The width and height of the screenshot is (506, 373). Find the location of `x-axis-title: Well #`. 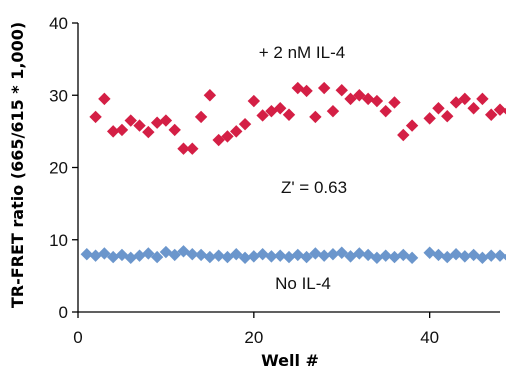

x-axis-title: Well # is located at coordinates (290, 360).